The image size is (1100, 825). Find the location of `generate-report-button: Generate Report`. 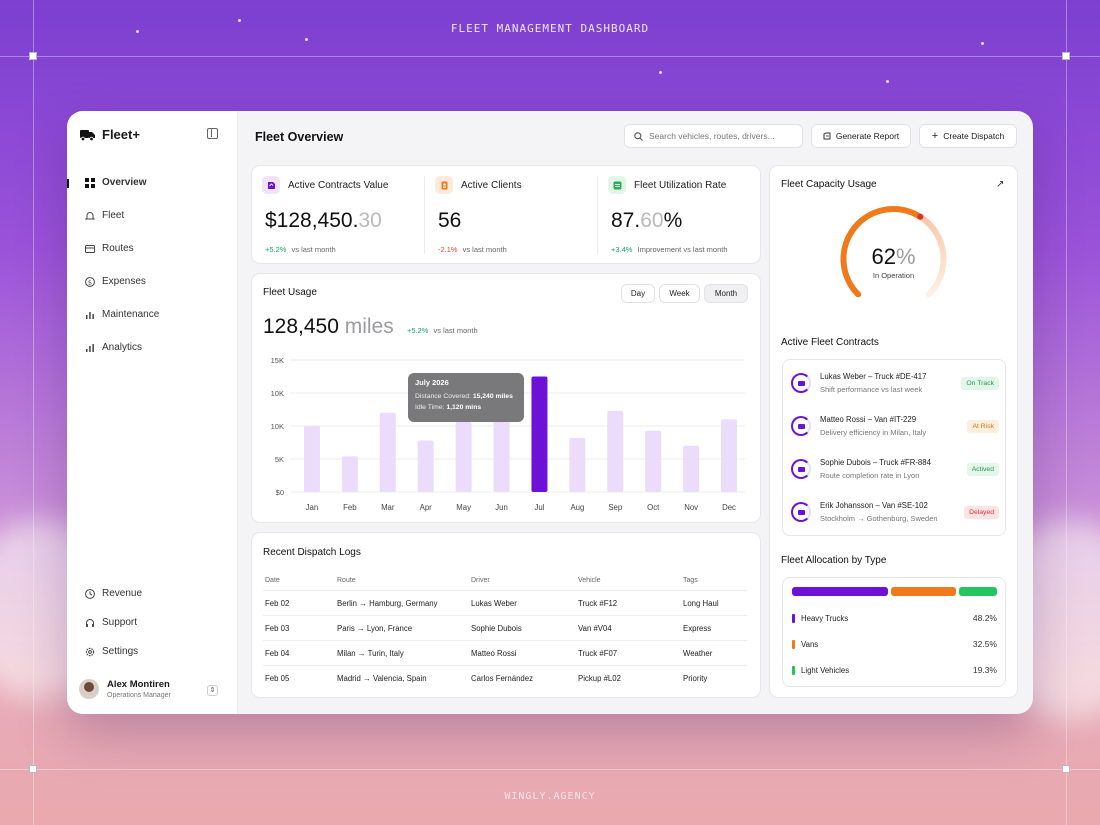

generate-report-button: Generate Report is located at coordinates (861, 136).